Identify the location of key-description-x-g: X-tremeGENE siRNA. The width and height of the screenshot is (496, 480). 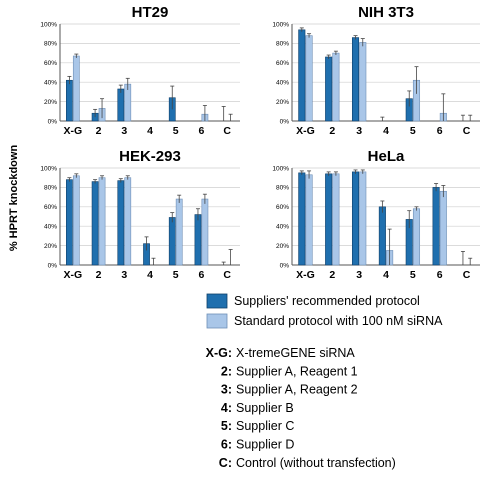
(295, 353).